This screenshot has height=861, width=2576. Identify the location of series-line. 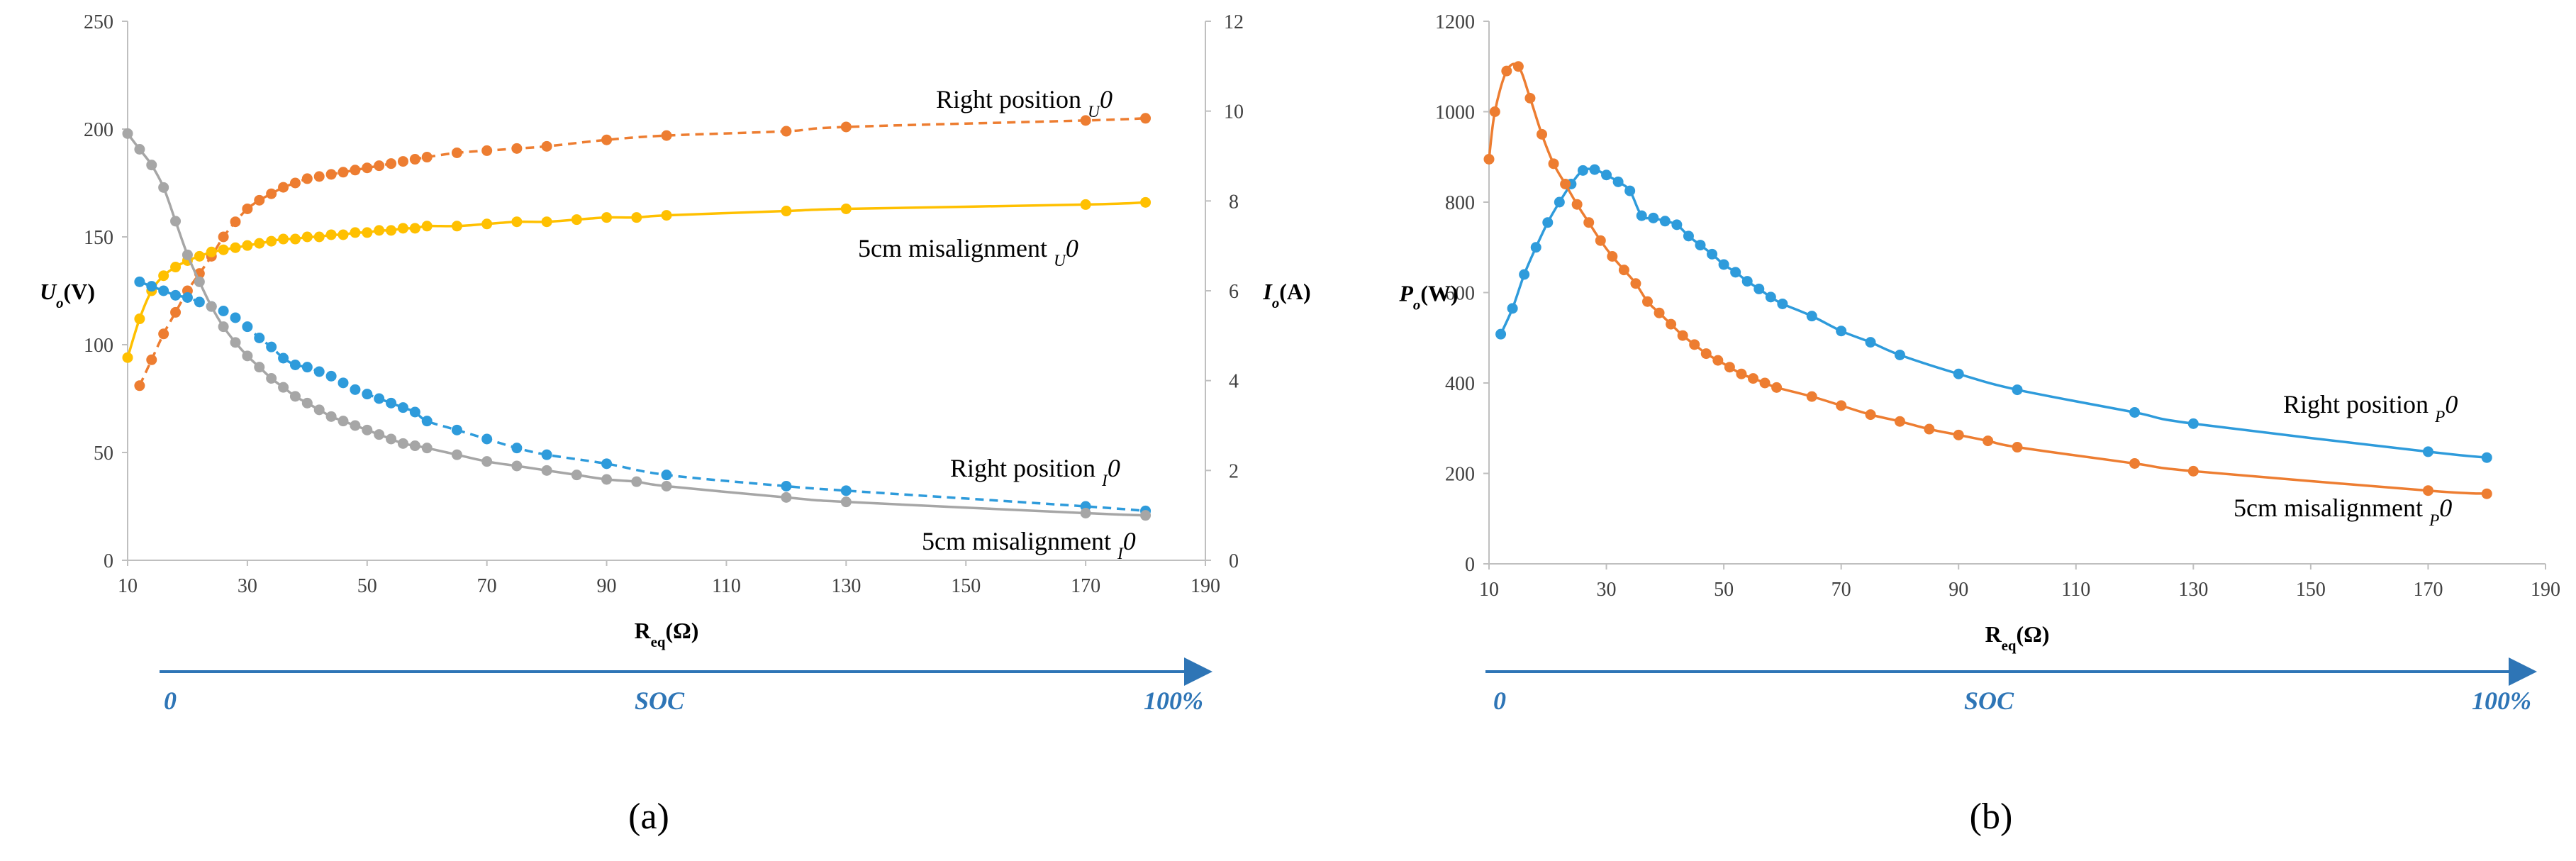
(636, 279).